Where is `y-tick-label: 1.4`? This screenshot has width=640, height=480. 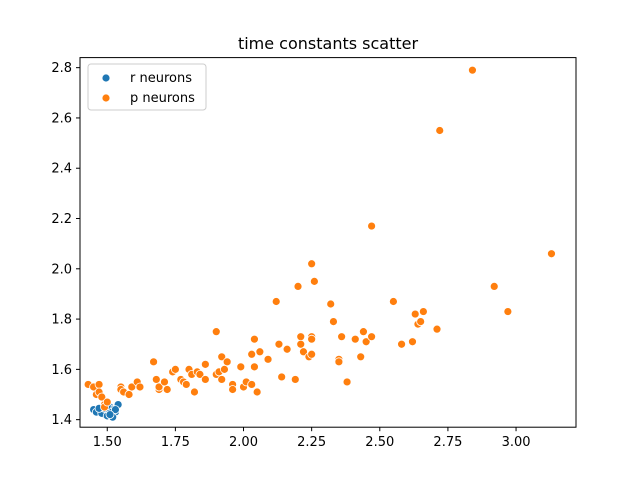 y-tick-label: 1.4 is located at coordinates (61, 420).